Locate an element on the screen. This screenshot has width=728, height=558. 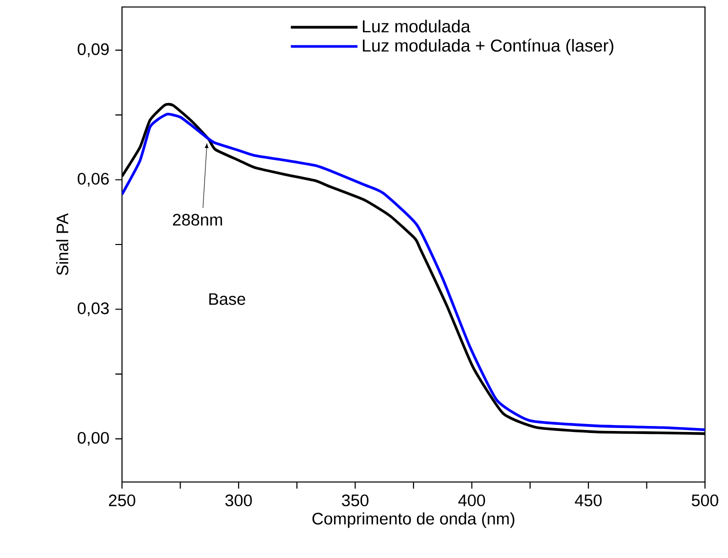
x-tick-label: 450 is located at coordinates (588, 500).